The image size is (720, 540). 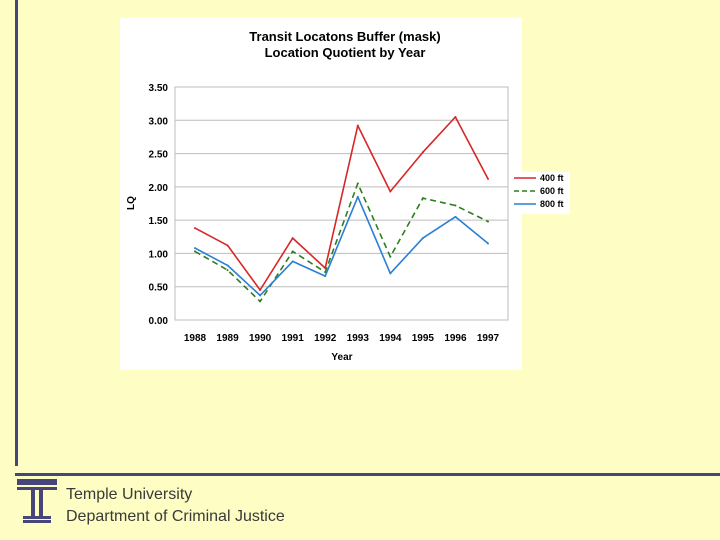 I want to click on footer-department: Department of Criminal Justice, so click(x=175, y=516).